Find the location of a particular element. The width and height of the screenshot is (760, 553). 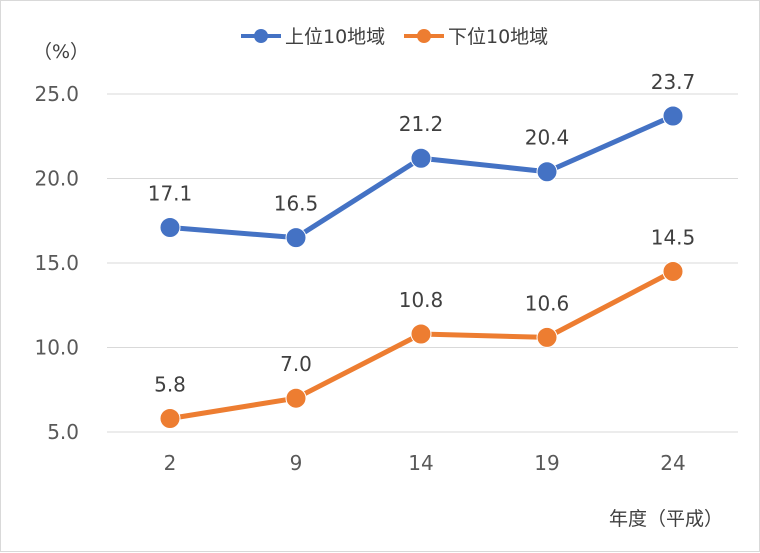

y-axis-ticks: 5.0 10.0 15.0 20.0 25.0 is located at coordinates (56, 263).